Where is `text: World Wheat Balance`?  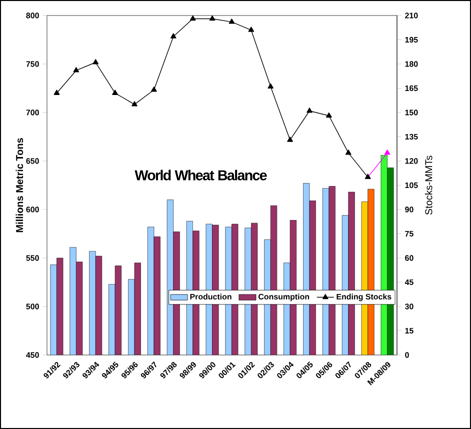 text: World Wheat Balance is located at coordinates (200, 175).